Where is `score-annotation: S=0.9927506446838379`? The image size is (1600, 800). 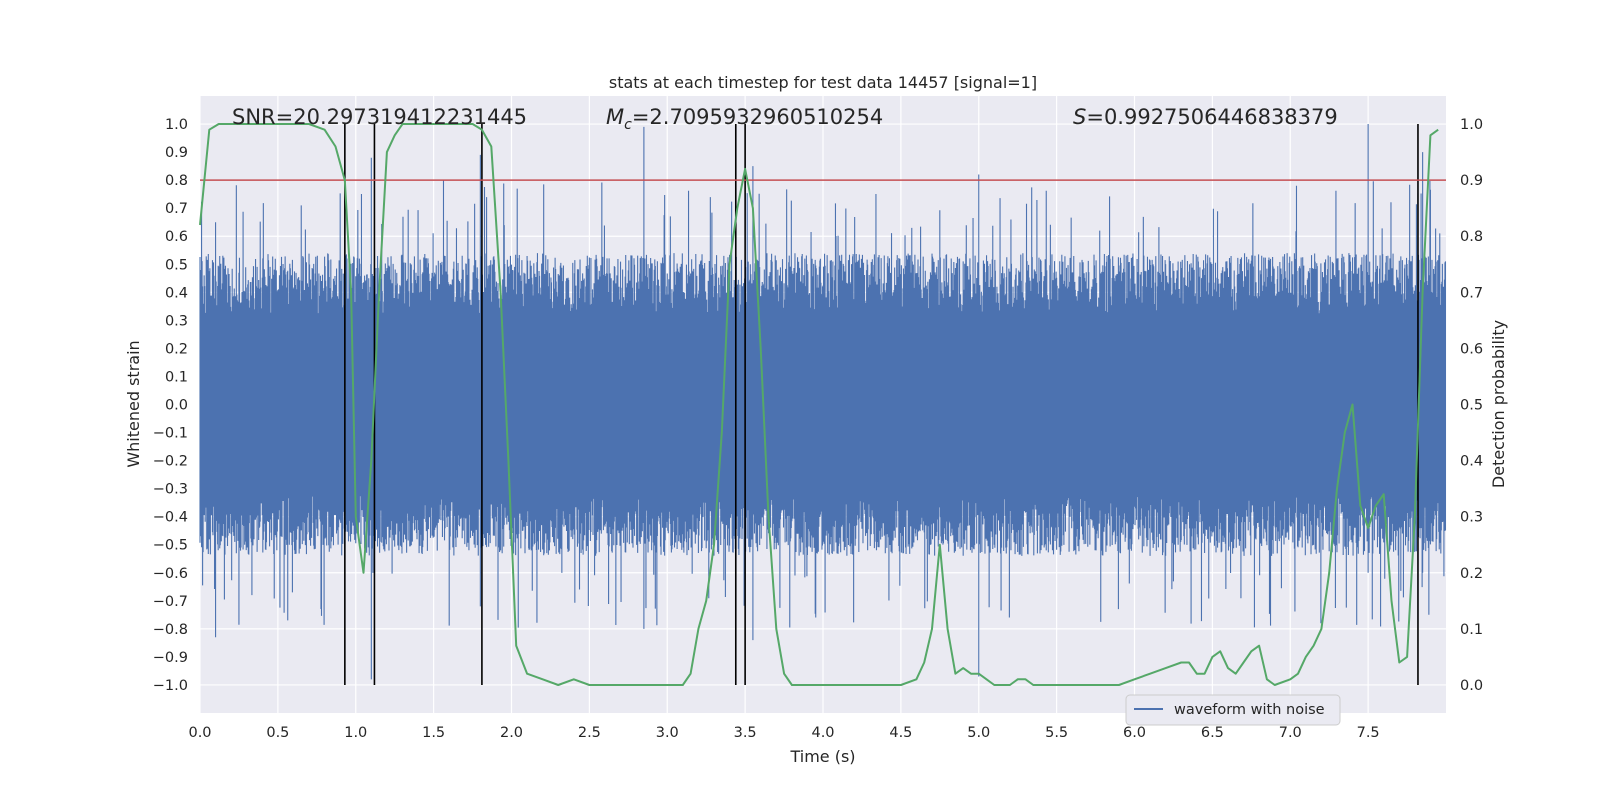
score-annotation: S=0.9927506446838379 is located at coordinates (1205, 117).